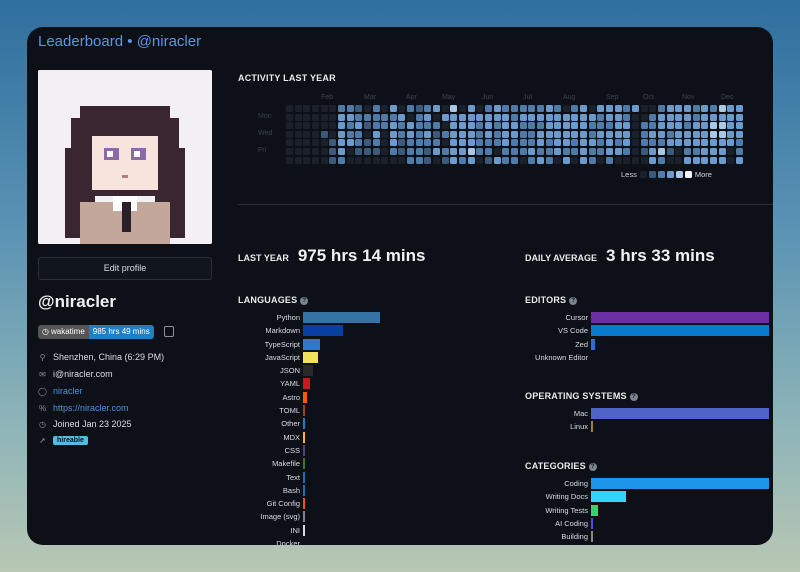  Describe the element at coordinates (318, 397) in the screenshot. I see `languages-row: Astro` at that location.